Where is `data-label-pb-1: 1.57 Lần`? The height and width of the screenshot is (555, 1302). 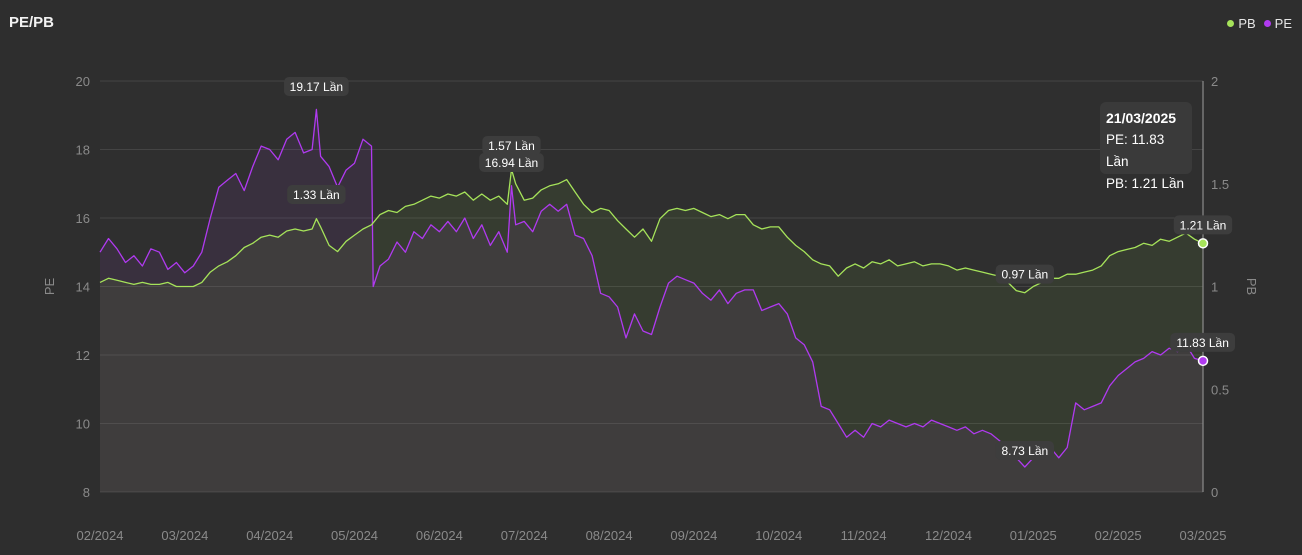 data-label-pb-1: 1.57 Lần is located at coordinates (511, 146).